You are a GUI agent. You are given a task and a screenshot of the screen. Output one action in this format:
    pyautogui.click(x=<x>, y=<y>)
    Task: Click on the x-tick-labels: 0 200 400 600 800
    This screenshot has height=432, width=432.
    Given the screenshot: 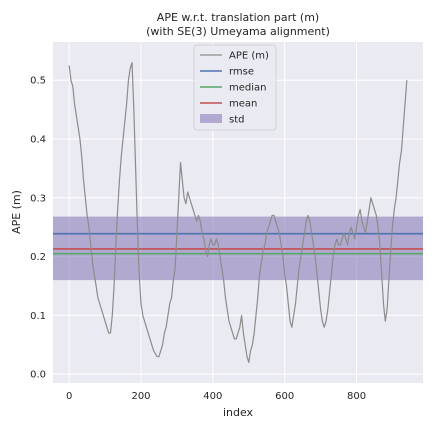 What is the action you would take?
    pyautogui.click(x=216, y=396)
    